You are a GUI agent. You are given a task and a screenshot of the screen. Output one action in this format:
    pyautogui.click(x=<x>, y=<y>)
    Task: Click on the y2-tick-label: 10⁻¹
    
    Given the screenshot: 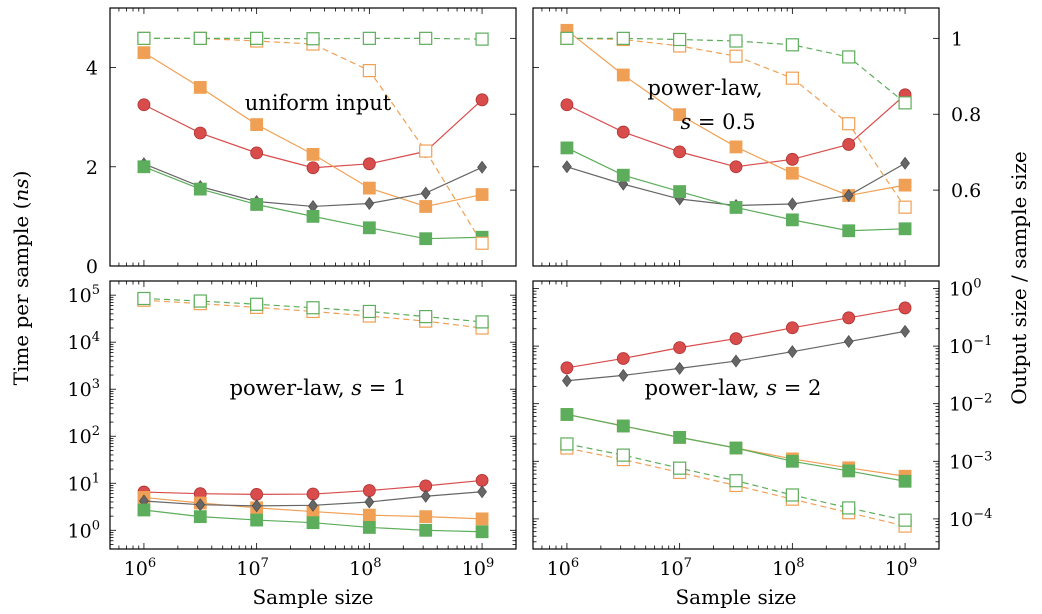 What is the action you would take?
    pyautogui.click(x=970, y=346)
    